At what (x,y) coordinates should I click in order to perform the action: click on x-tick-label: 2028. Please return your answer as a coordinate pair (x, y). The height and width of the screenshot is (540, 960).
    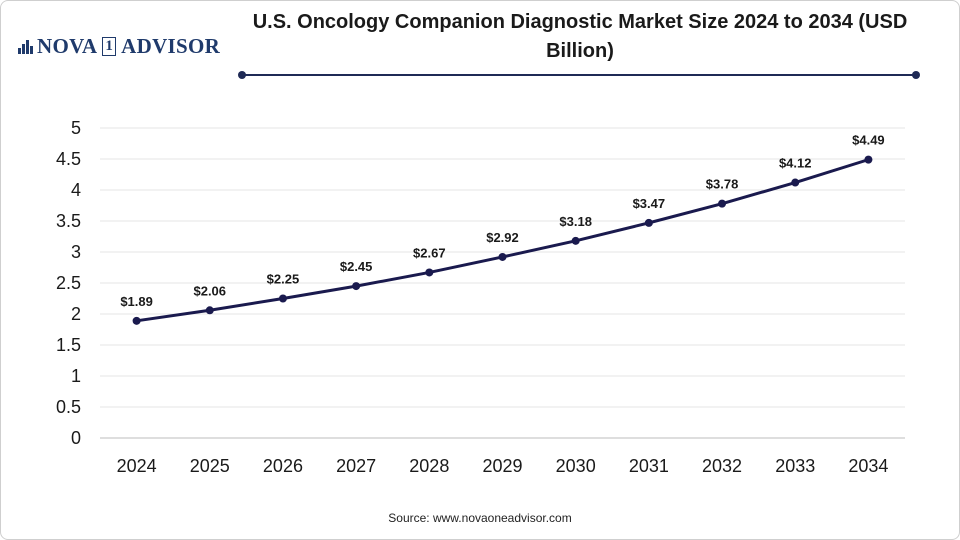
    Looking at the image, I should click on (429, 466).